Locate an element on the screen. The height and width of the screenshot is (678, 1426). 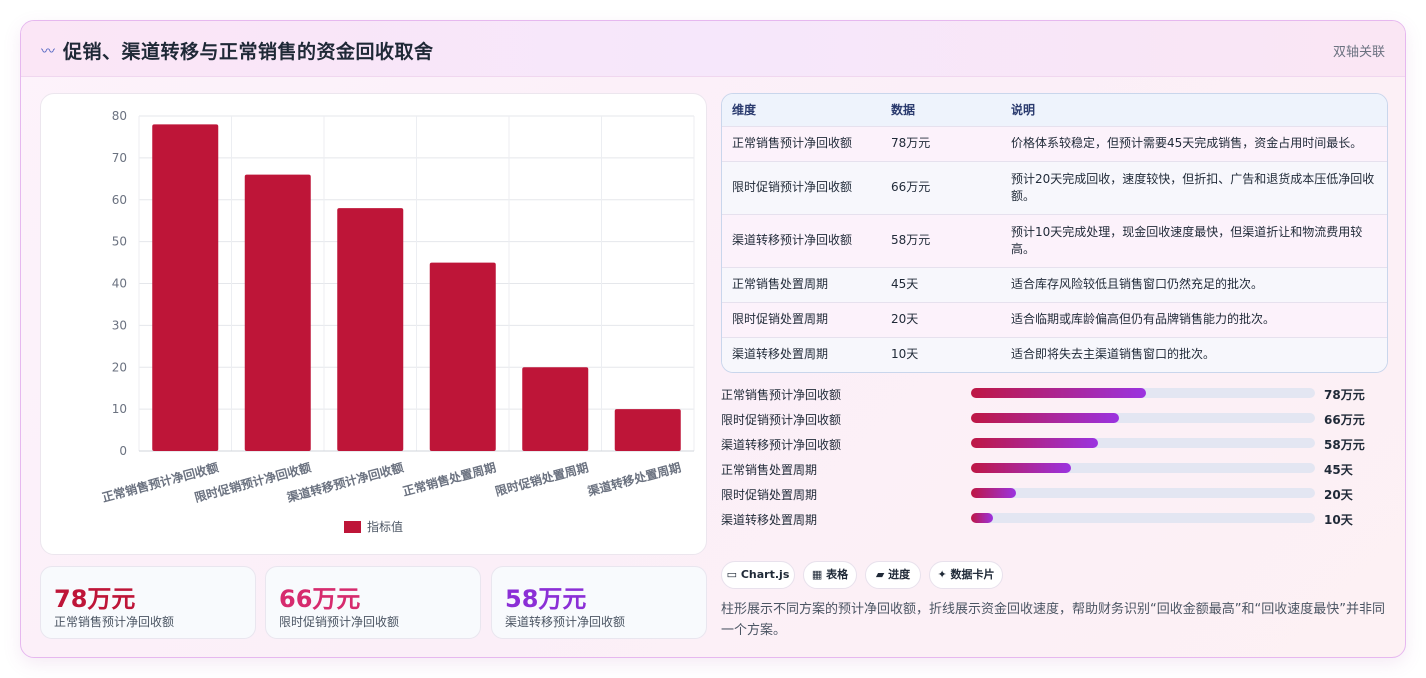
header-tag: 双轴关联 is located at coordinates (1358, 52).